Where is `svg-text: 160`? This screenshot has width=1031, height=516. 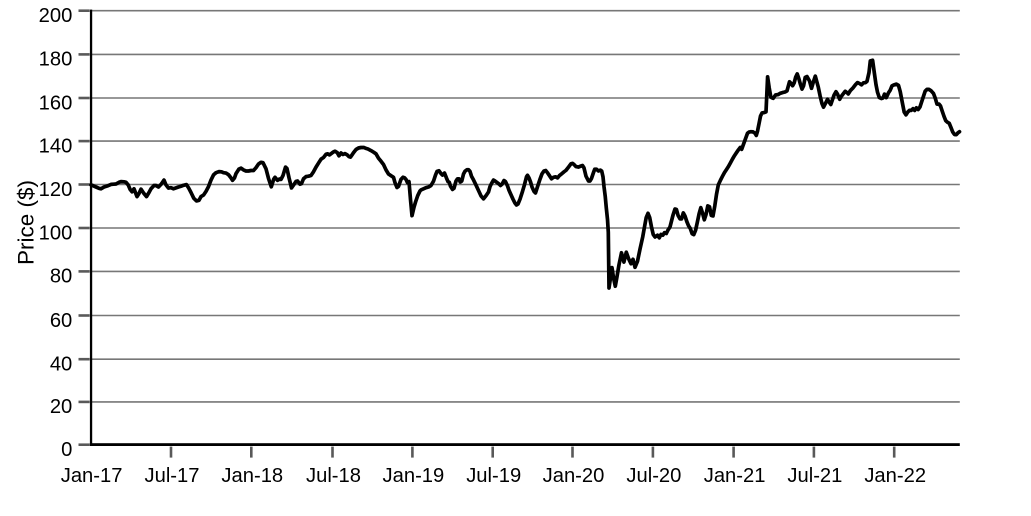
svg-text: 160 is located at coordinates (56, 103).